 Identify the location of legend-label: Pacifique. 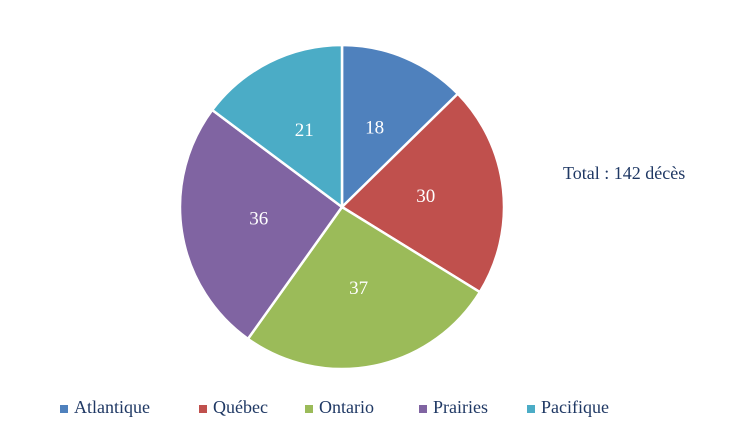
(575, 407).